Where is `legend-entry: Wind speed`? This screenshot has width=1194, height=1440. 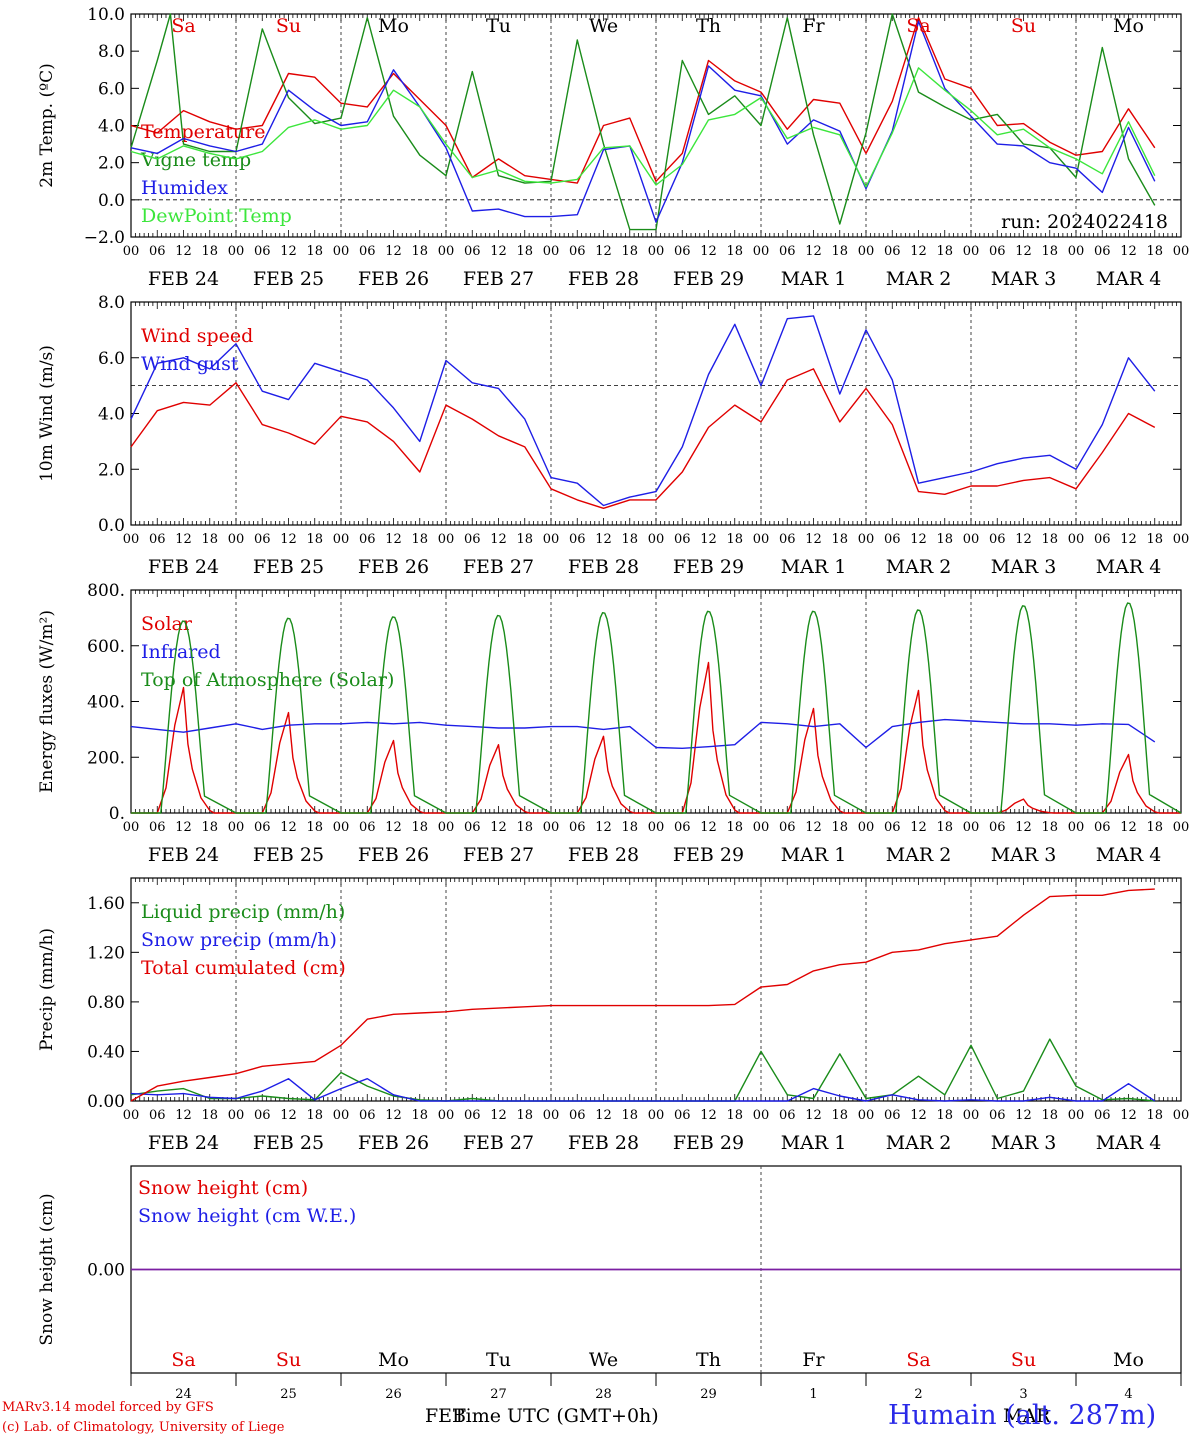
legend-entry: Wind speed is located at coordinates (197, 336).